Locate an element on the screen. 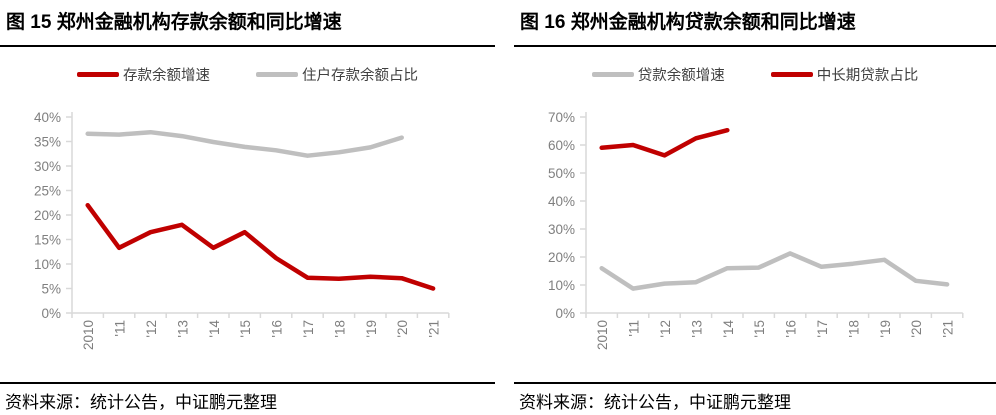  legend-loan: 贷款余额增速 中长期贷款占比 is located at coordinates (755, 74).